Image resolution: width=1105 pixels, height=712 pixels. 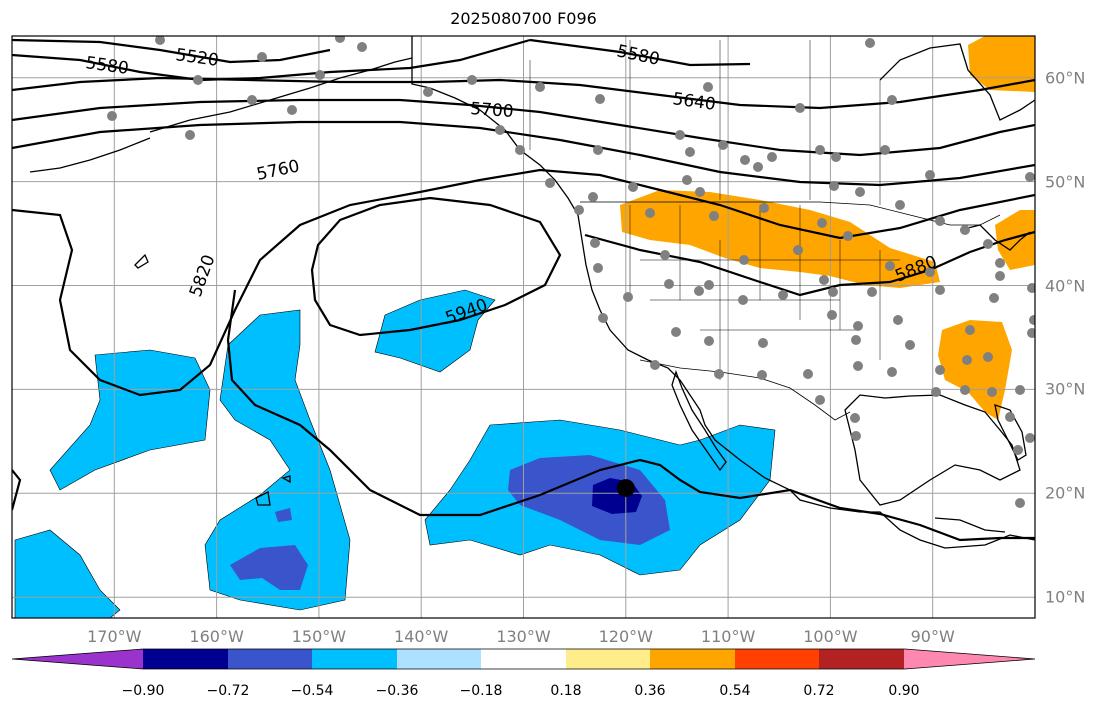 What do you see at coordinates (269, 567) in the screenshot?
I see `darkblue-region-hawaii` at bounding box center [269, 567].